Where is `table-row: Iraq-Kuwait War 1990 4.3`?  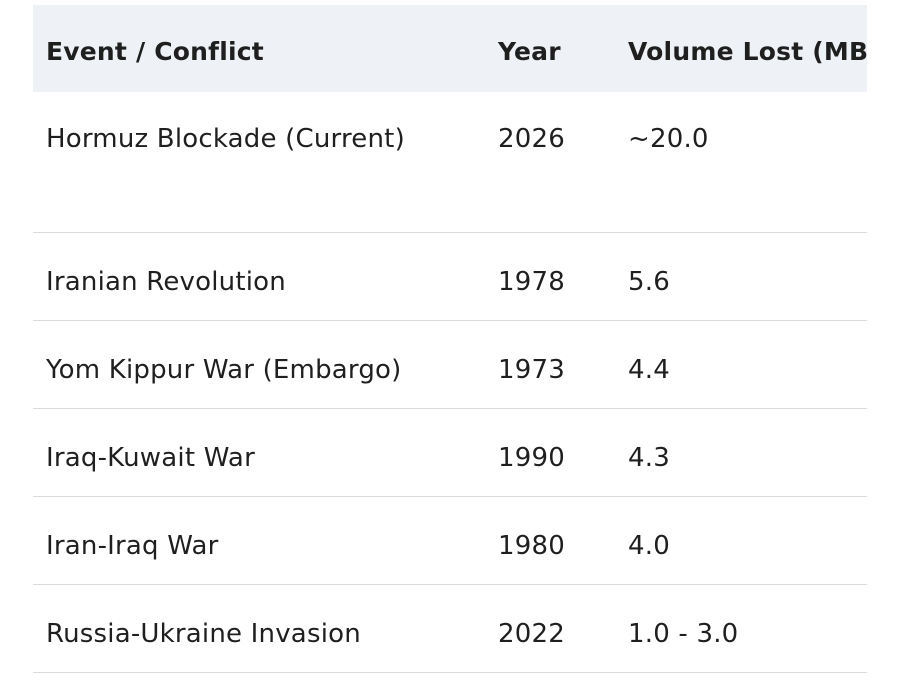
table-row: Iraq-Kuwait War 1990 4.3 is located at coordinates (450, 453).